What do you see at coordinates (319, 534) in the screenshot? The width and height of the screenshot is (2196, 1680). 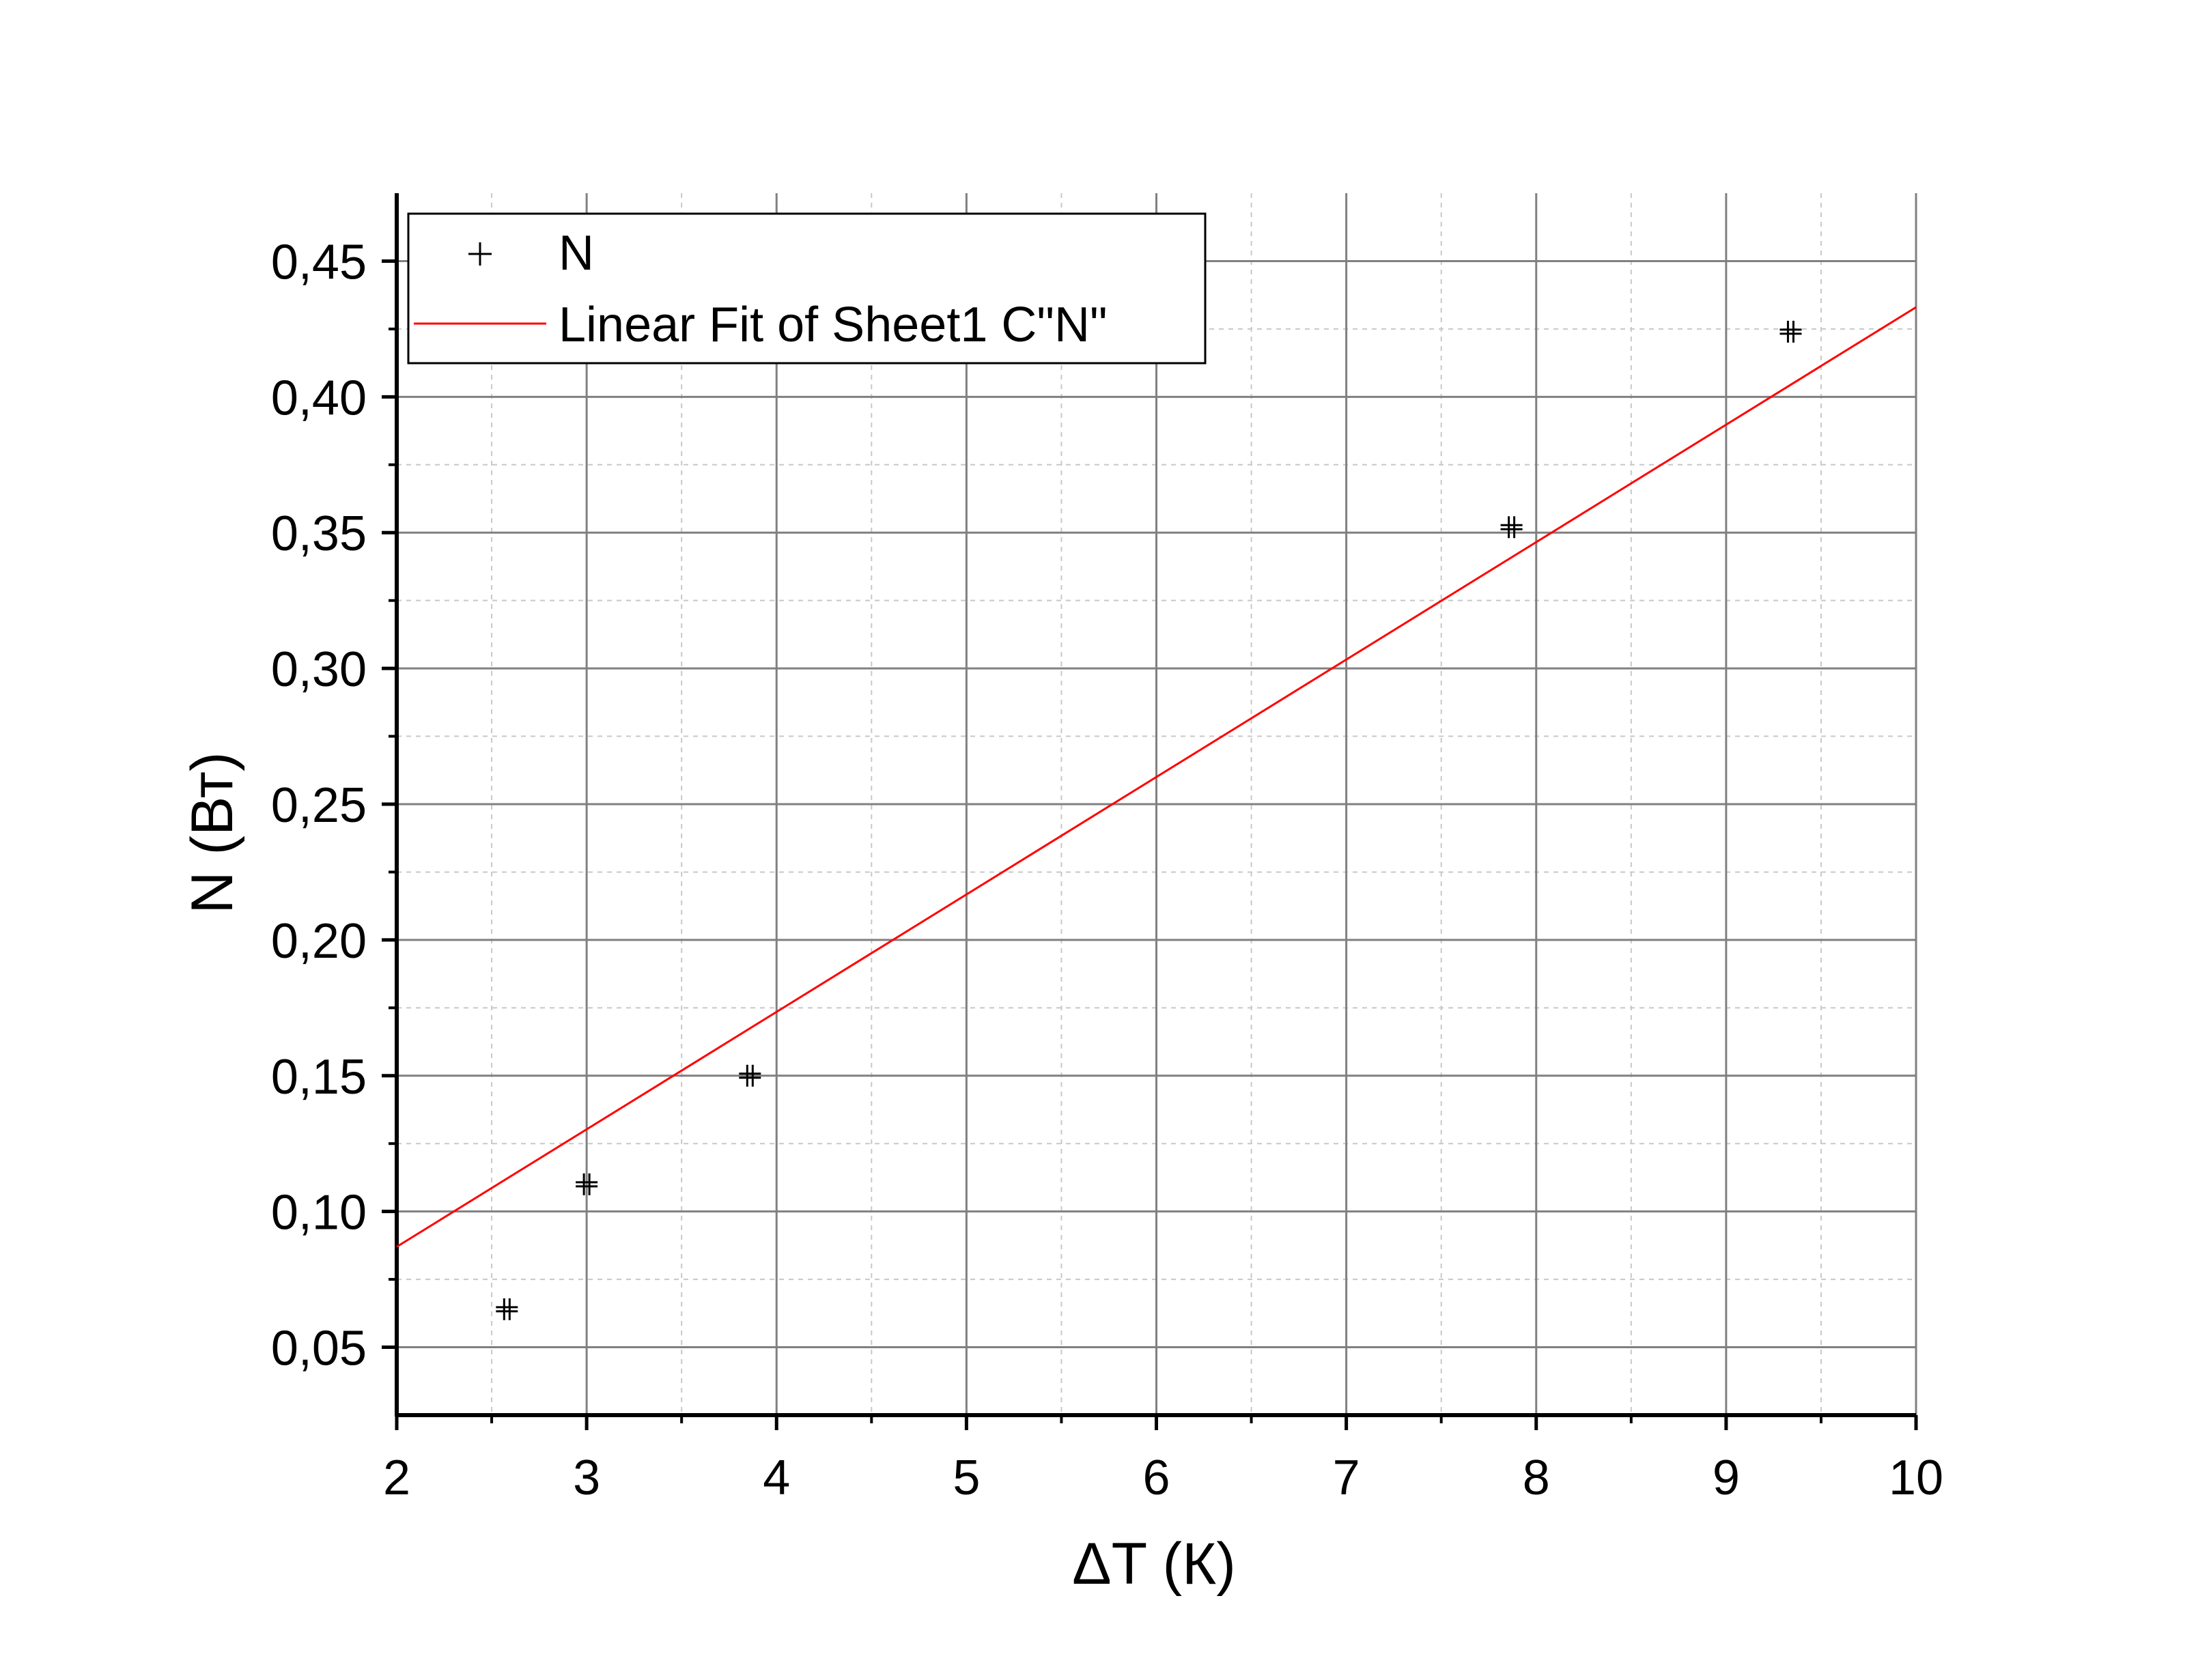 I see `y-tick-label: 0,35` at bounding box center [319, 534].